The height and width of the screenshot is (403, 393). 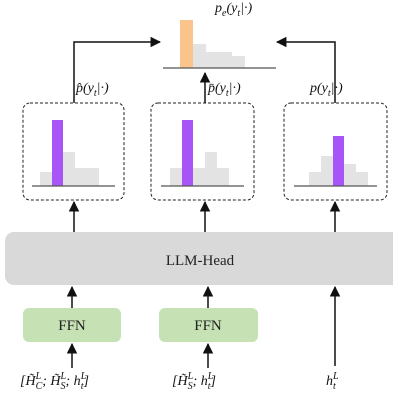 I want to click on llm-head-block, so click(x=199, y=258).